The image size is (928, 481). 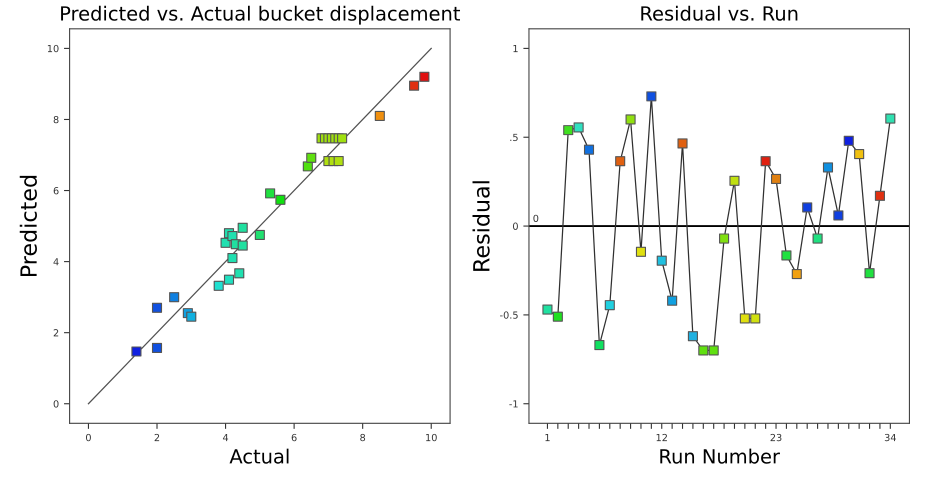 What do you see at coordinates (431, 438) in the screenshot?
I see `x-tick-label: 10` at bounding box center [431, 438].